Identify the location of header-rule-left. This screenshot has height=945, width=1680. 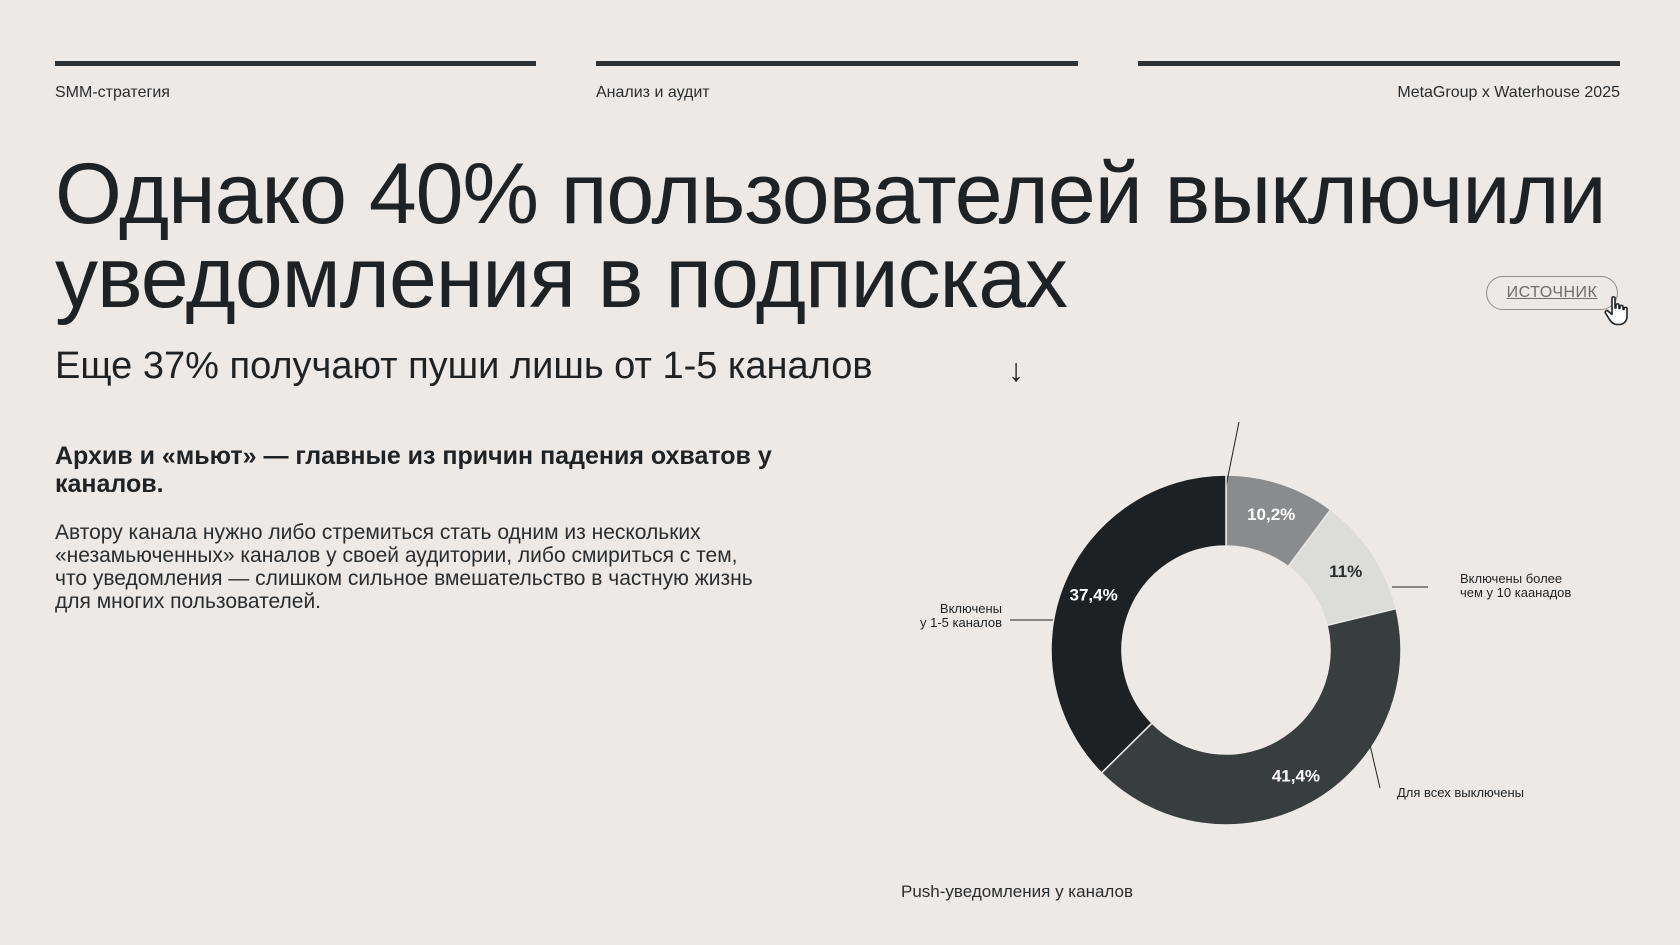
(295, 63).